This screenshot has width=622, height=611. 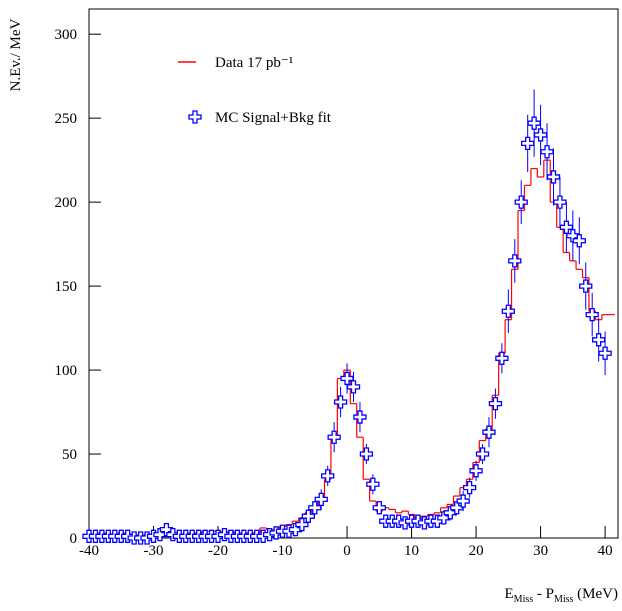 I want to click on y-tick-label: 300, so click(x=66, y=35).